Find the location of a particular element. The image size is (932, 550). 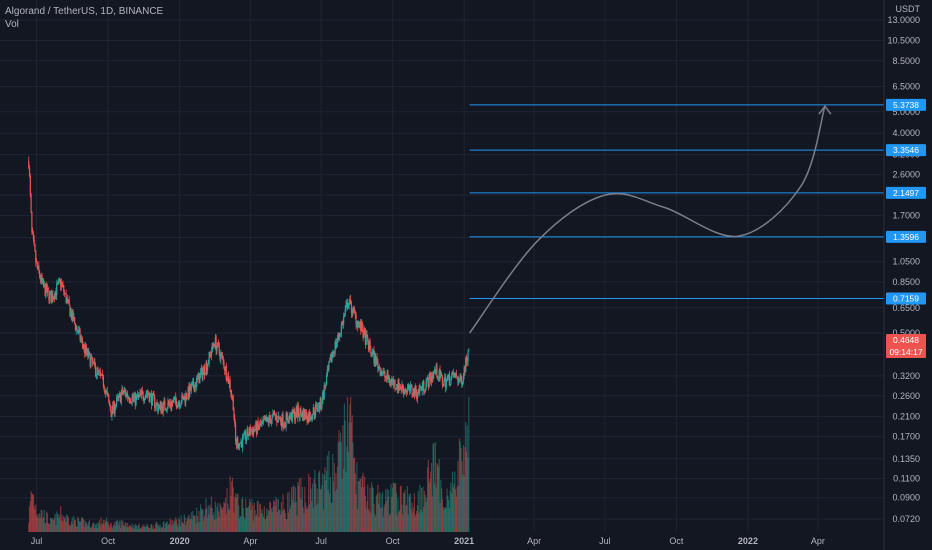

time-axis: Jul Oct 2020 Apr Jul Oct 2021 Apr Jul Oct 2022 Apr is located at coordinates (428, 541).